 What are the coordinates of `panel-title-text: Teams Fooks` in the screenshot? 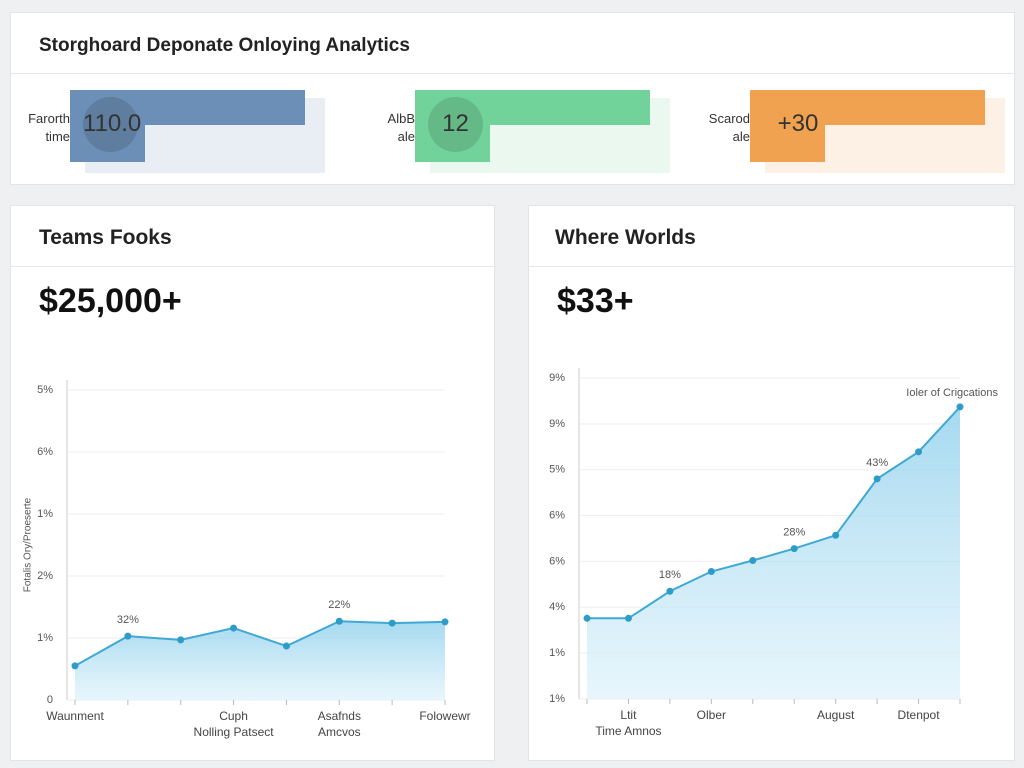 It's located at (105, 237).